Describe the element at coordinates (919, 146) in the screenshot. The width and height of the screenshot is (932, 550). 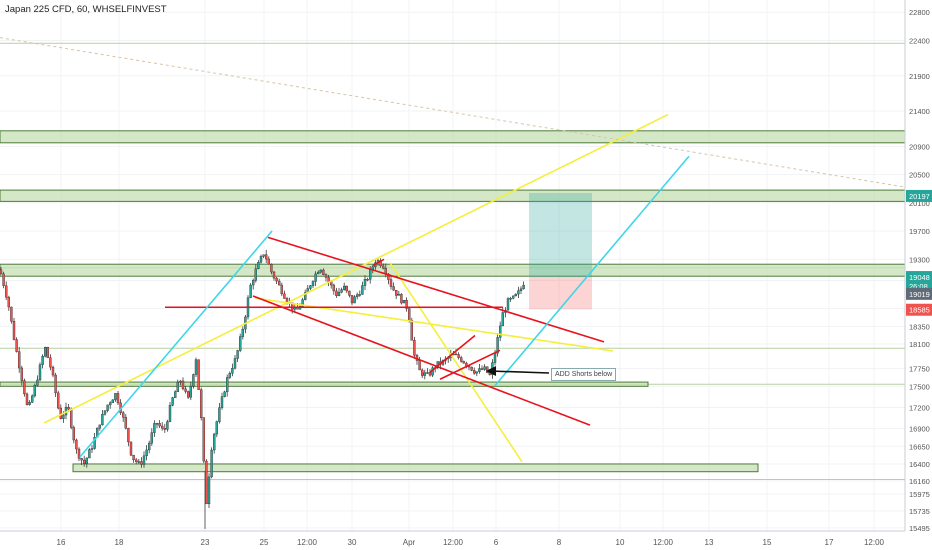
I see `y-tick-label: 20900` at that location.